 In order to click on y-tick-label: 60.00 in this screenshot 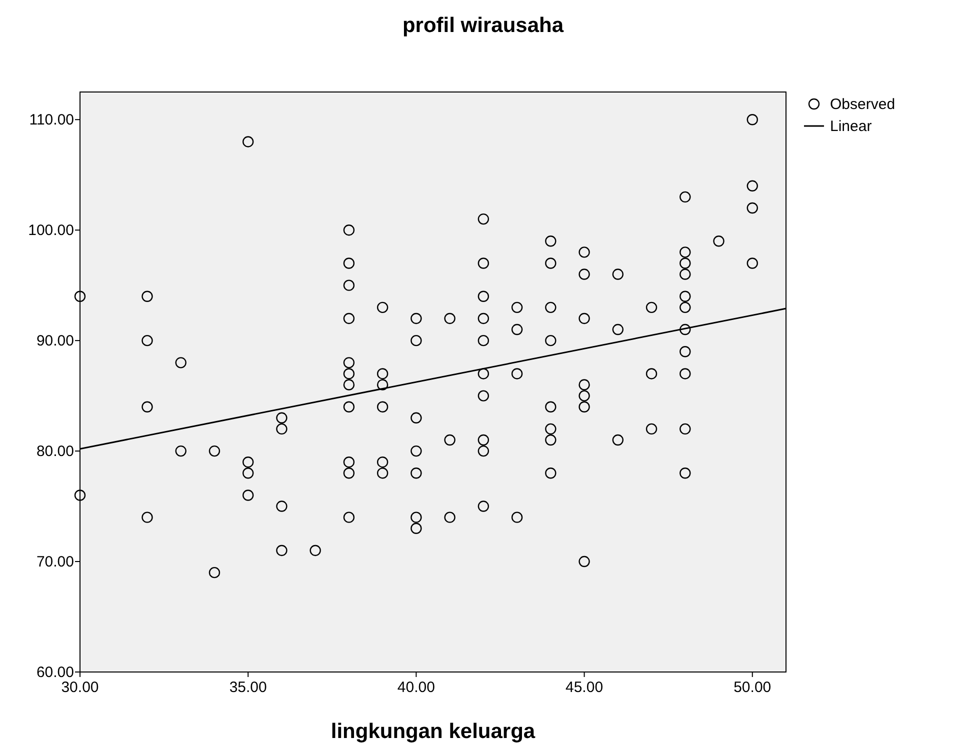, I will do `click(55, 672)`.